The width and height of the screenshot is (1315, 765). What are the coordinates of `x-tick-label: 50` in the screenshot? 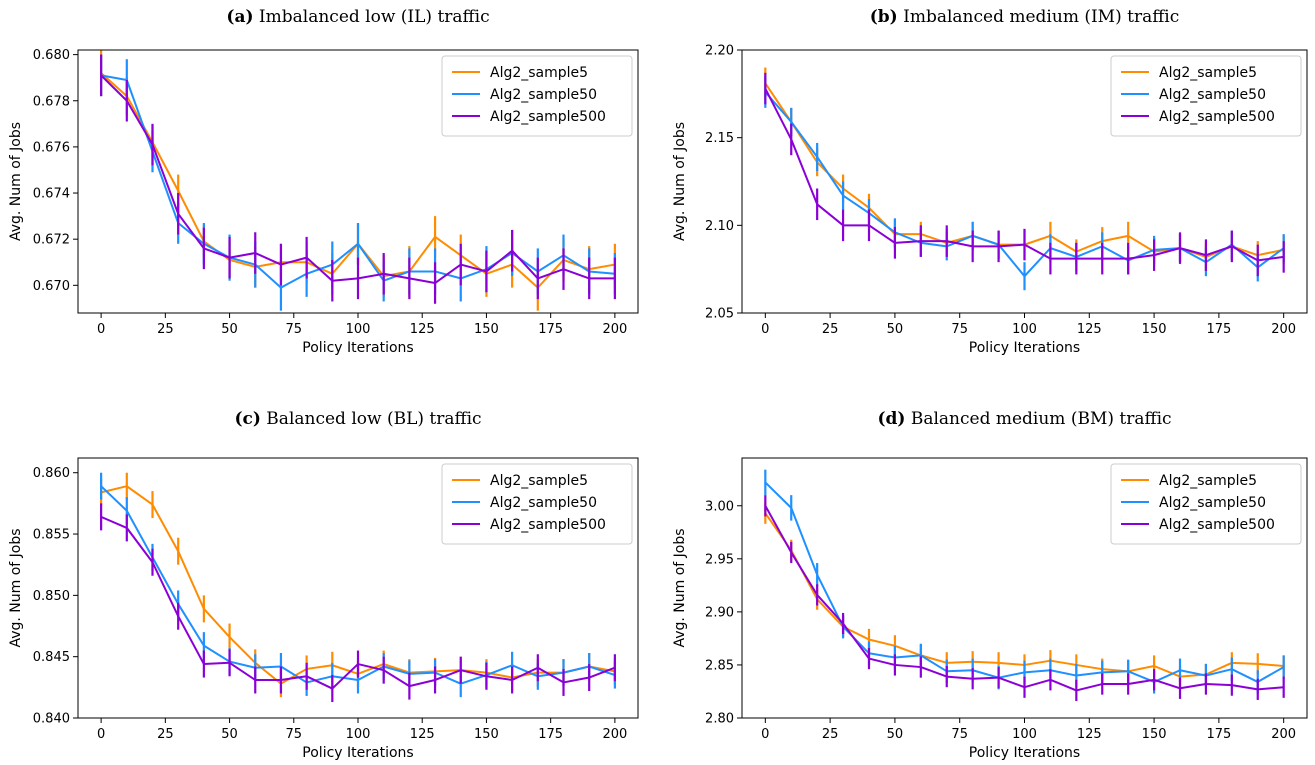 It's located at (895, 329).